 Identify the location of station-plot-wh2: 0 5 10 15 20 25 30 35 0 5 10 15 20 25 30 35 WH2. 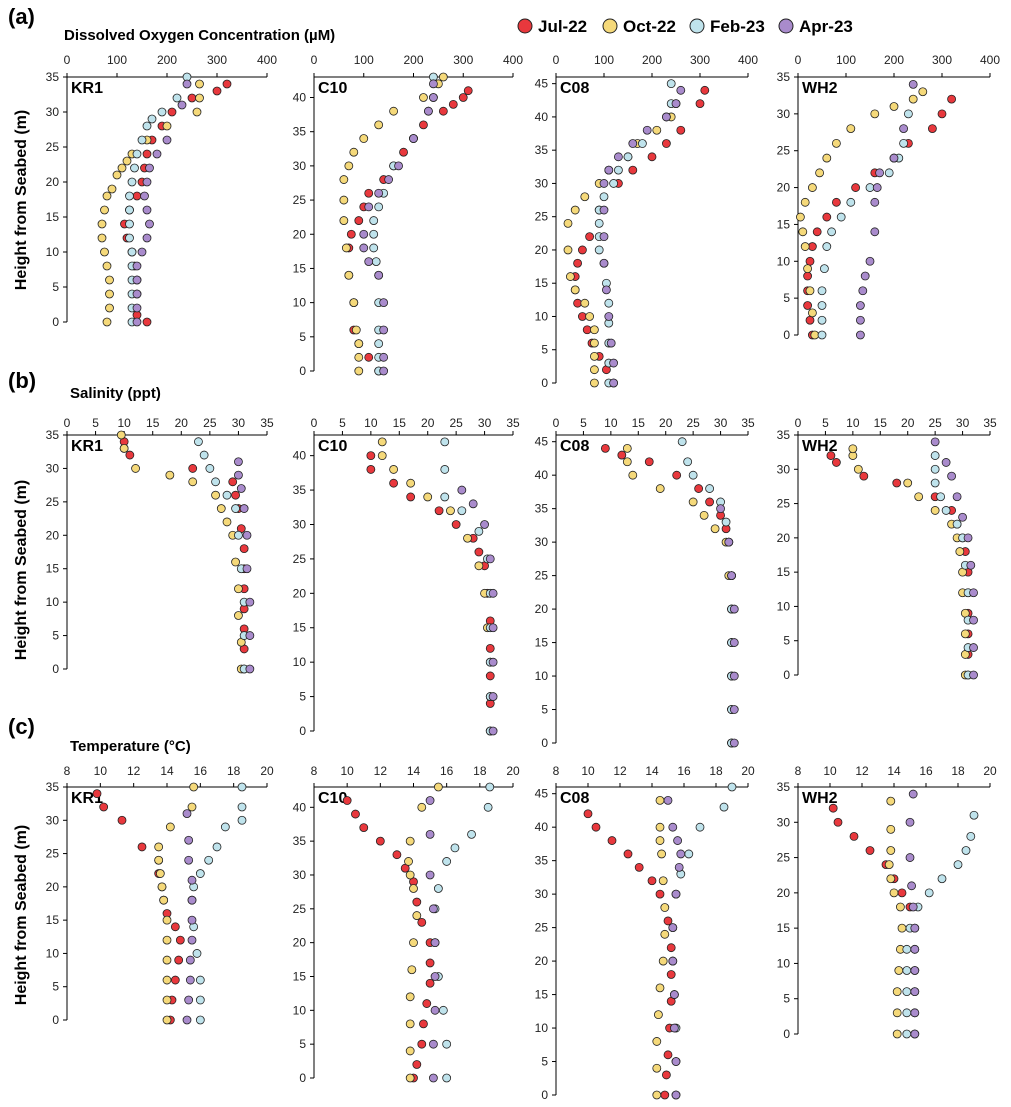
(887, 549).